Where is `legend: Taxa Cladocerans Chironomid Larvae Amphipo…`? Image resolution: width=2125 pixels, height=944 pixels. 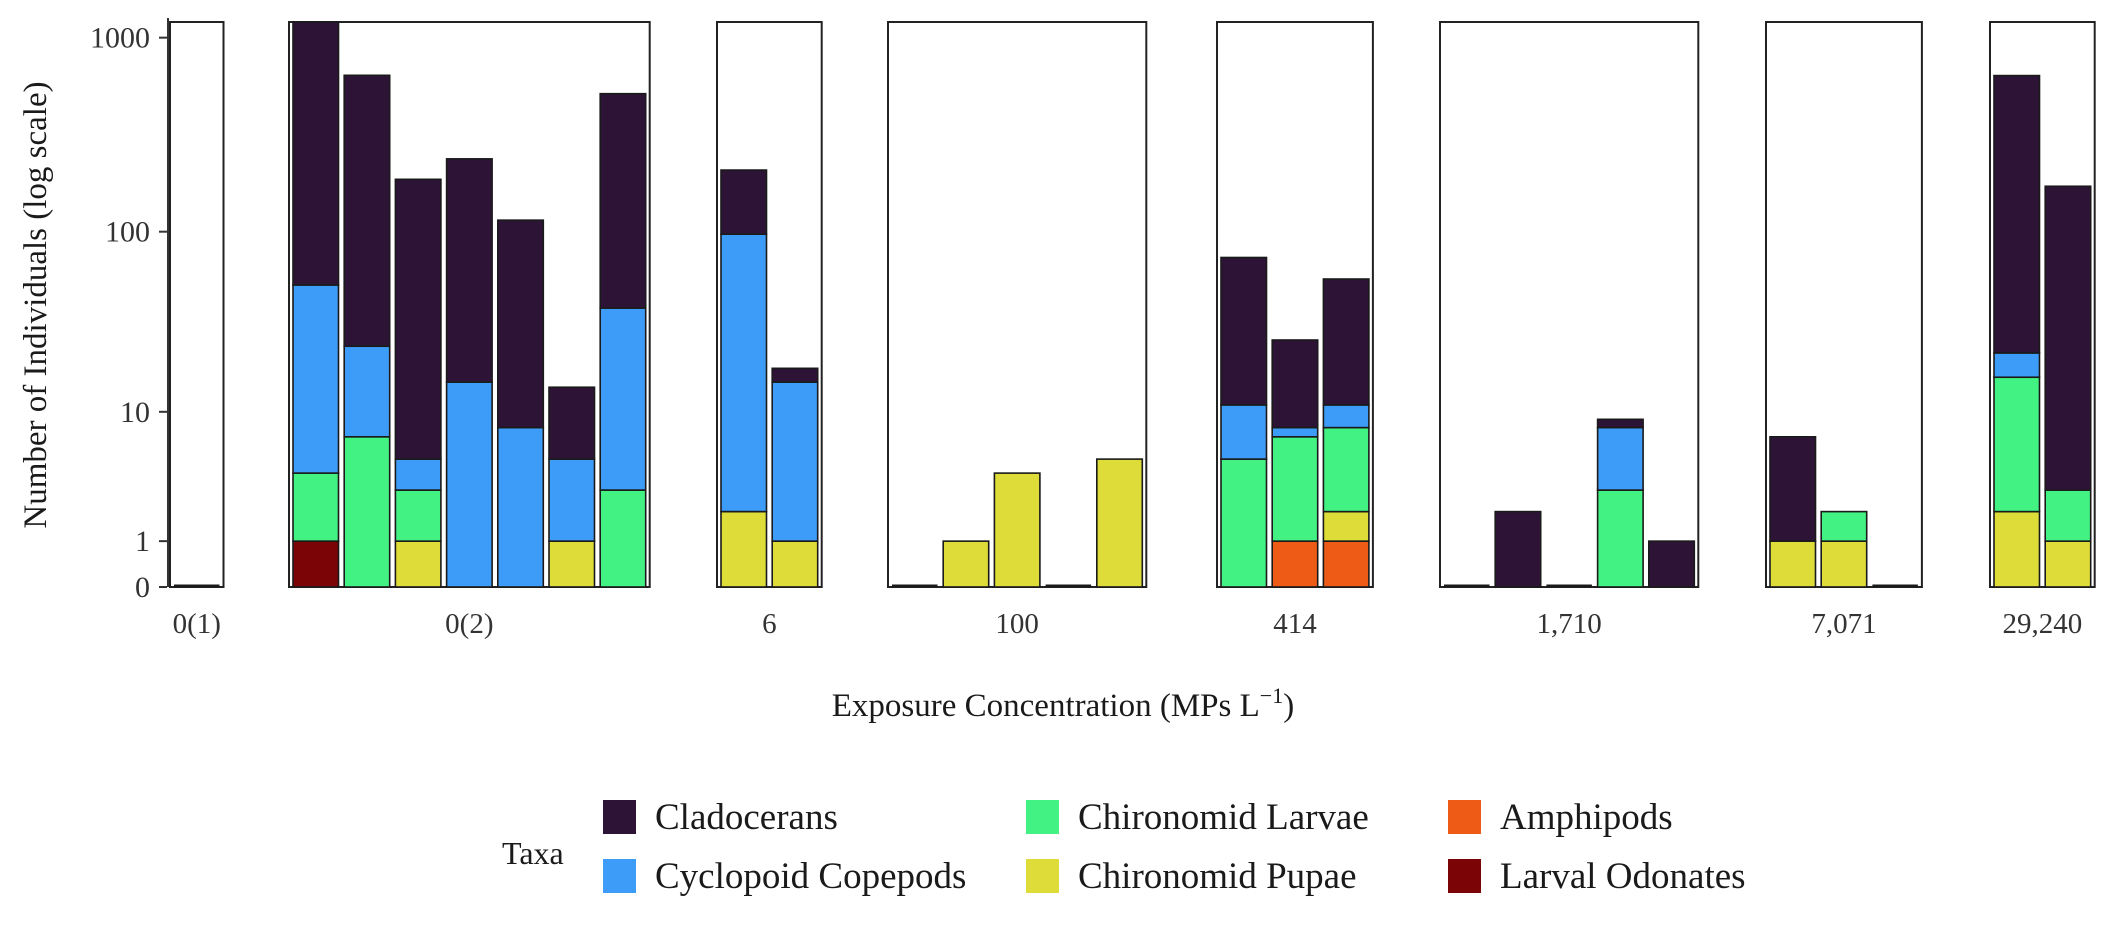 legend: Taxa Cladocerans Chironomid Larvae Amphipo… is located at coordinates (1124, 847).